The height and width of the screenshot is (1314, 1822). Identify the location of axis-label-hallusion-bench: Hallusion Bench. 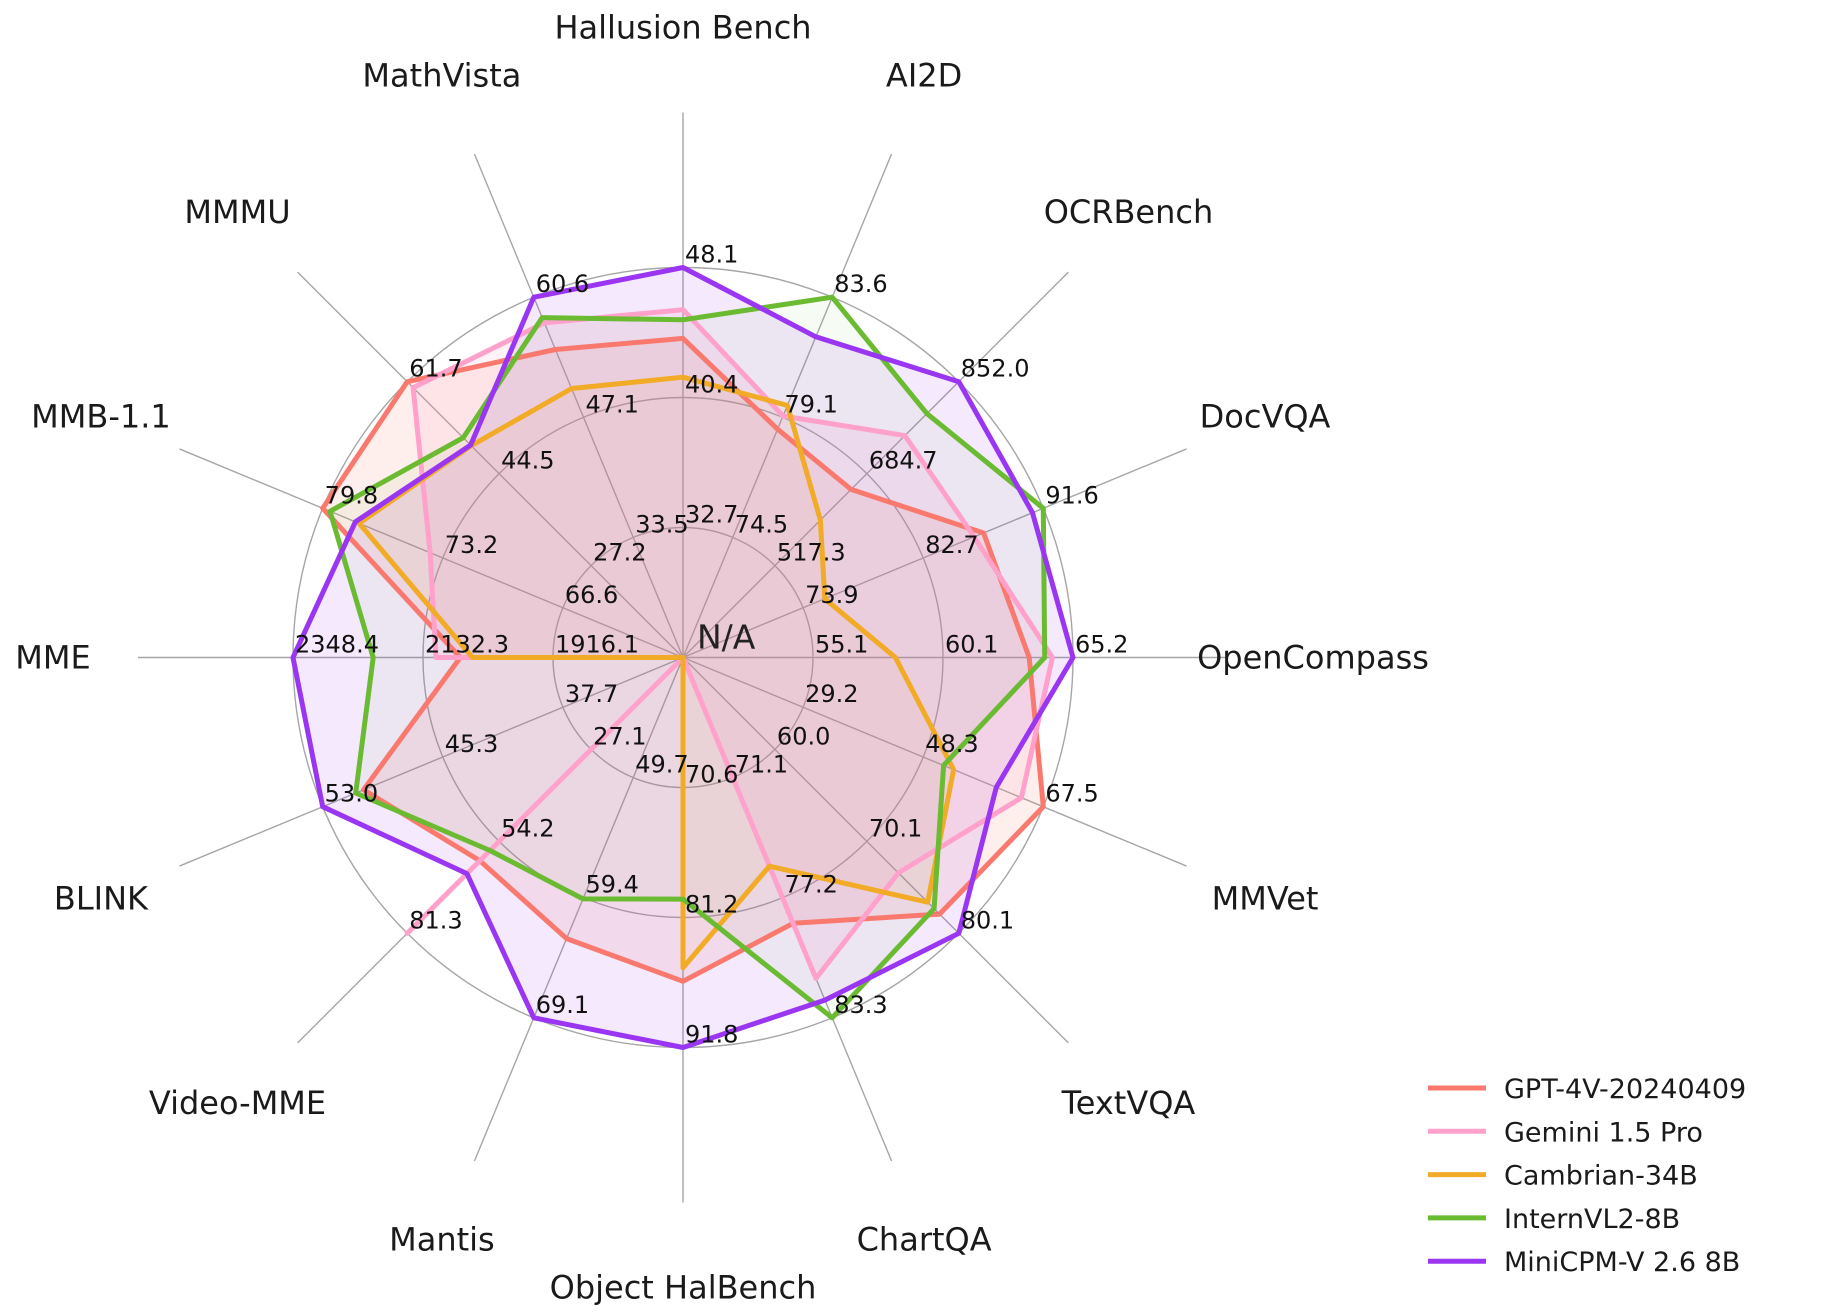
(682, 28).